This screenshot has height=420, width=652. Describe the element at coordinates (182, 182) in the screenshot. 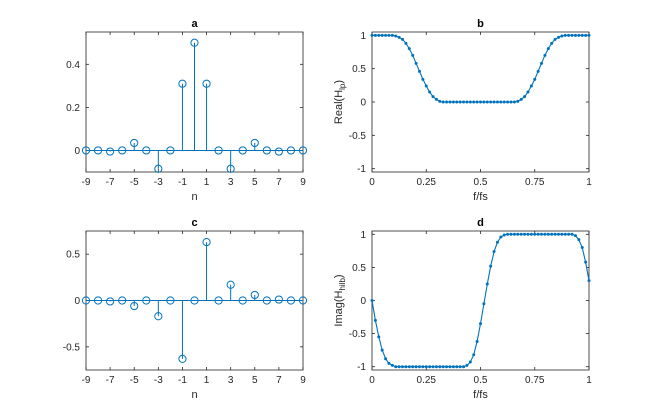

I see `x-tick-label: -1` at that location.